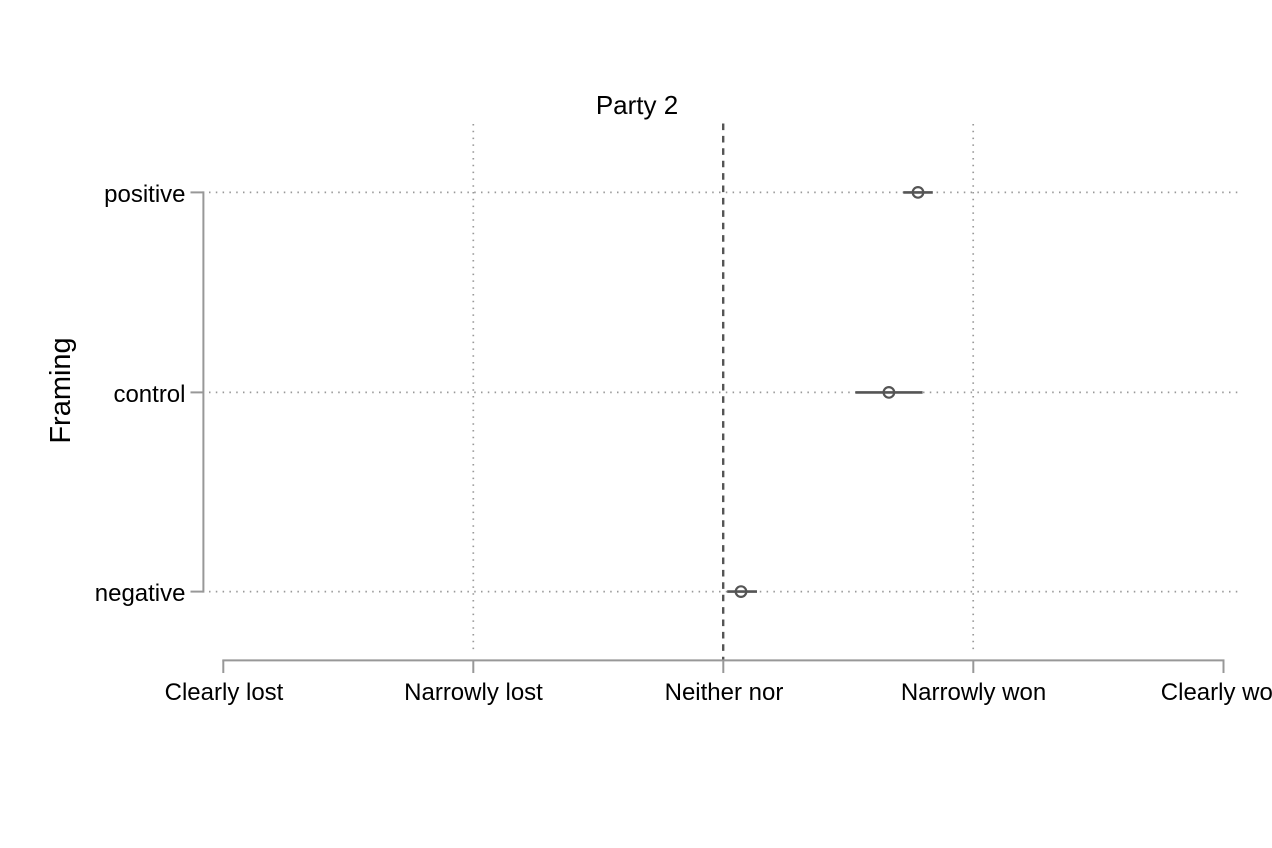  Describe the element at coordinates (140, 593) in the screenshot. I see `svg-text: negative` at that location.